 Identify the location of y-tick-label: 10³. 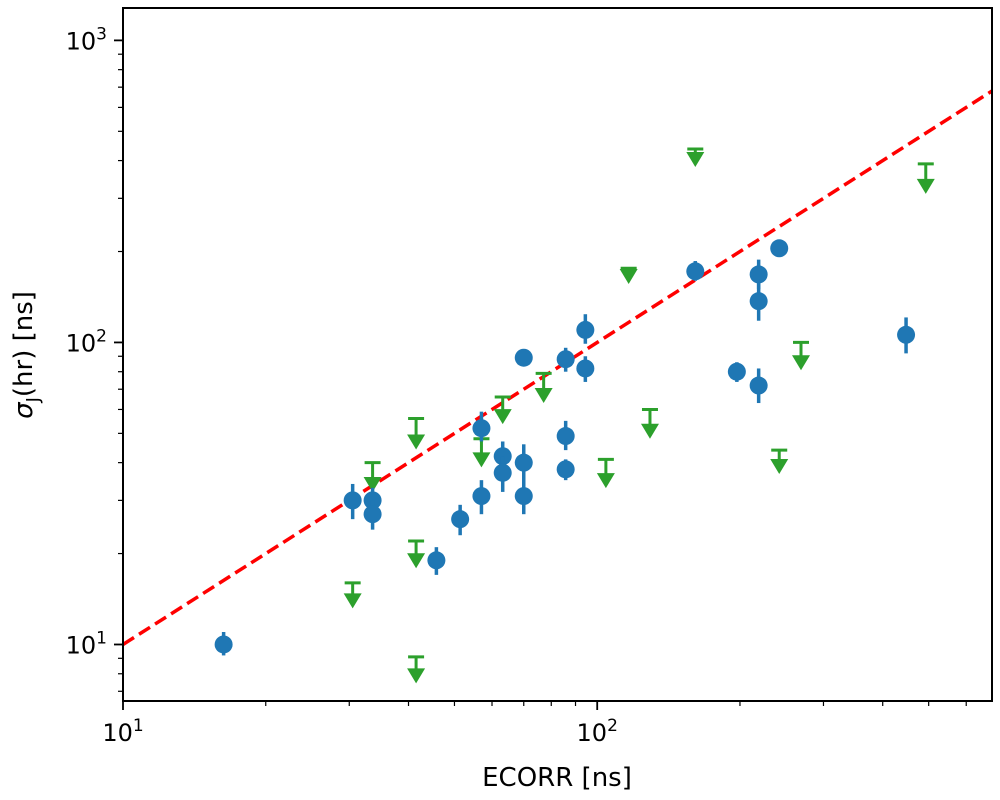
(86, 39).